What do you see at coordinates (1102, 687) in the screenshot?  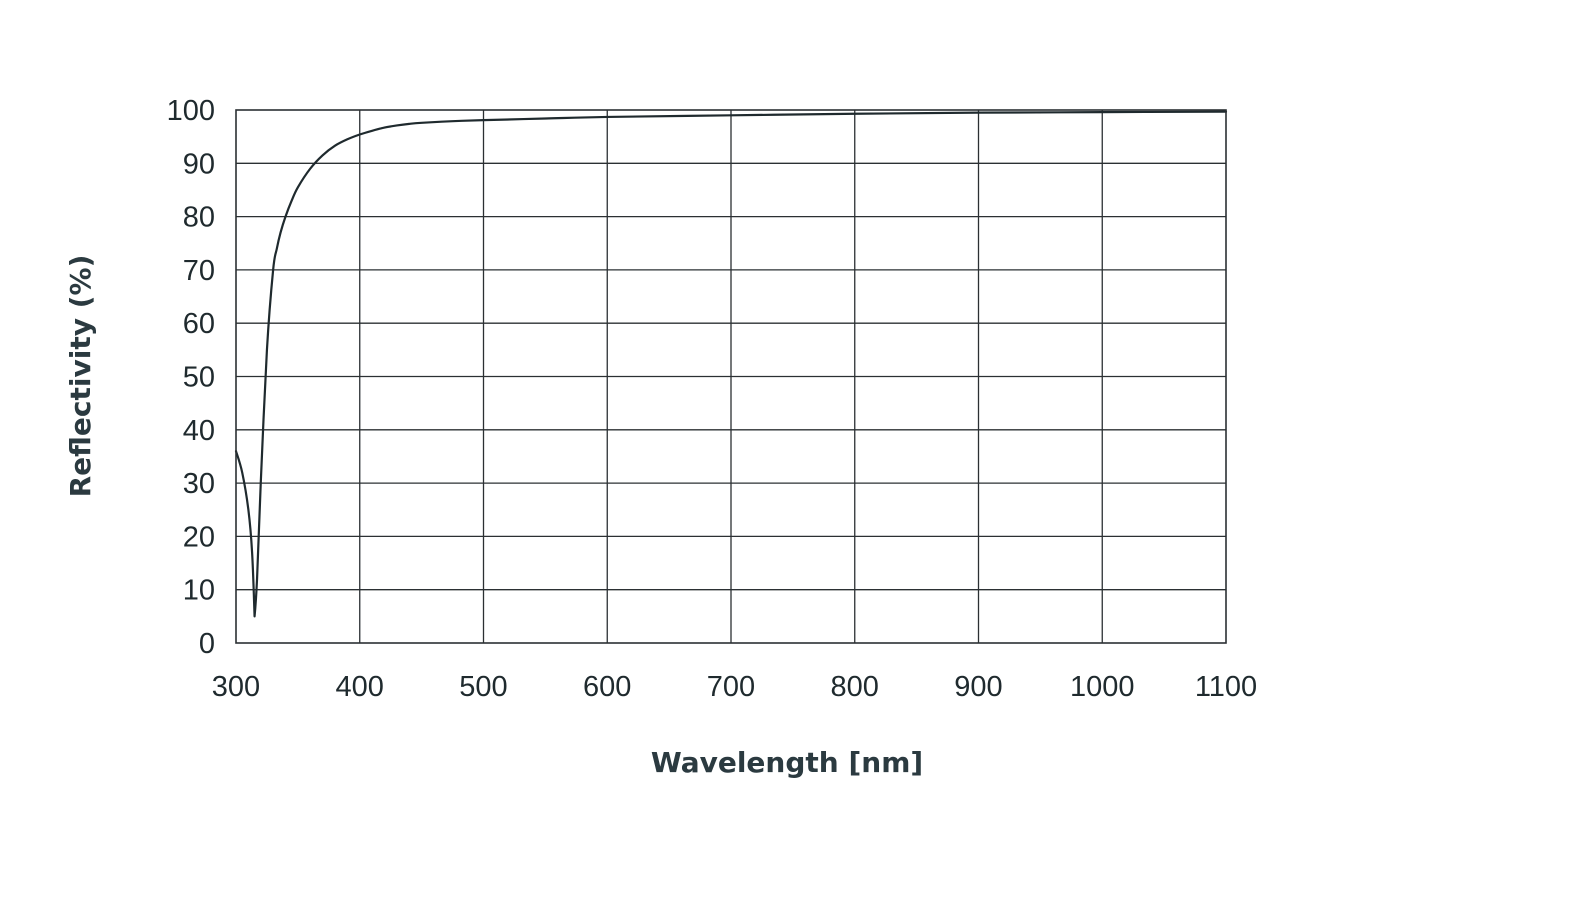 I see `x-tick-label: 1000` at bounding box center [1102, 687].